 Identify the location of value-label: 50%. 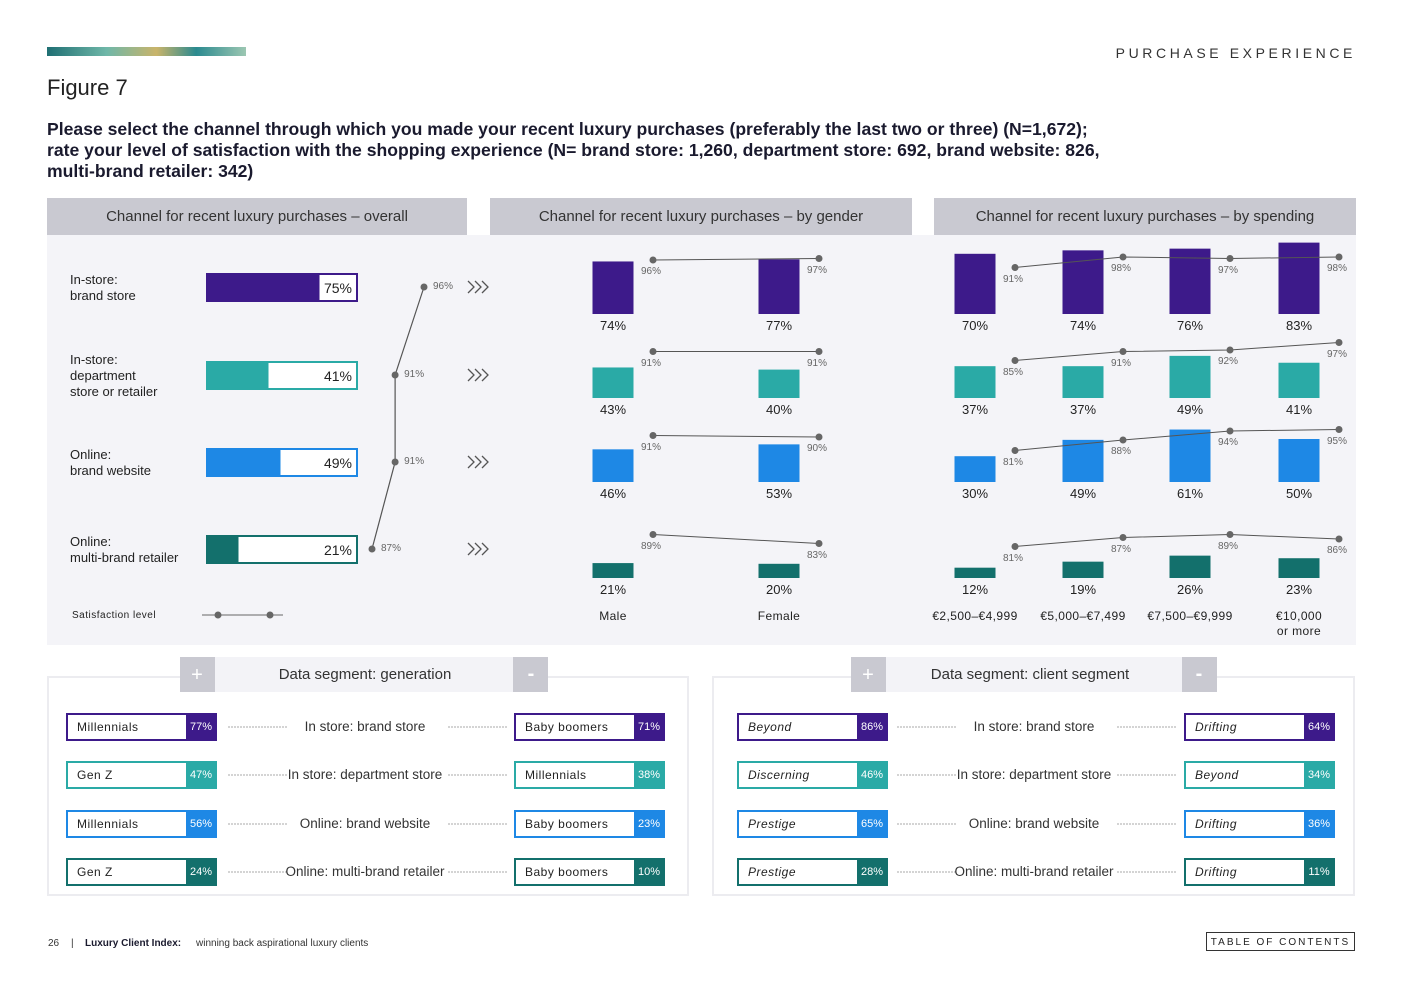
(1299, 493).